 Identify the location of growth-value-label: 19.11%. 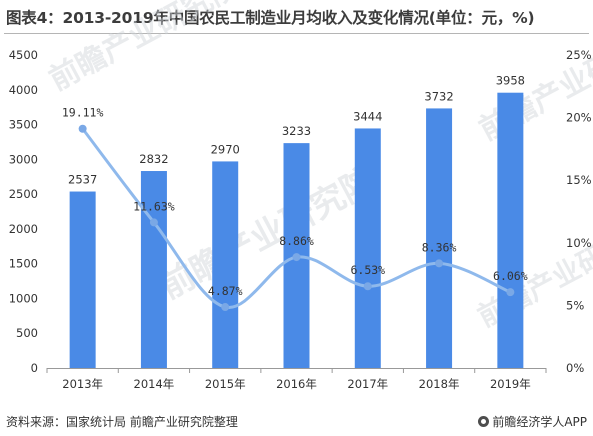
(83, 113).